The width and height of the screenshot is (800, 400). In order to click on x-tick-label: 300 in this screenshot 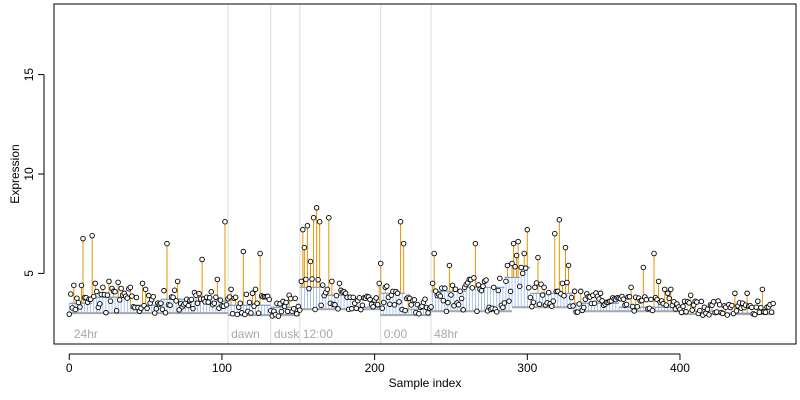, I will do `click(527, 368)`.